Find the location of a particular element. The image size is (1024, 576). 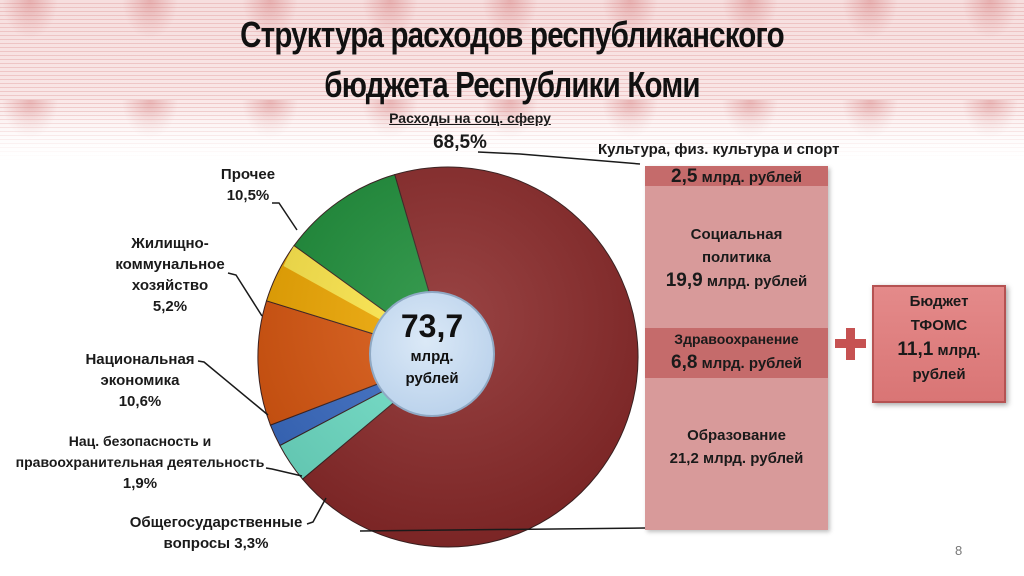

leader-security is located at coordinates (284, 472).